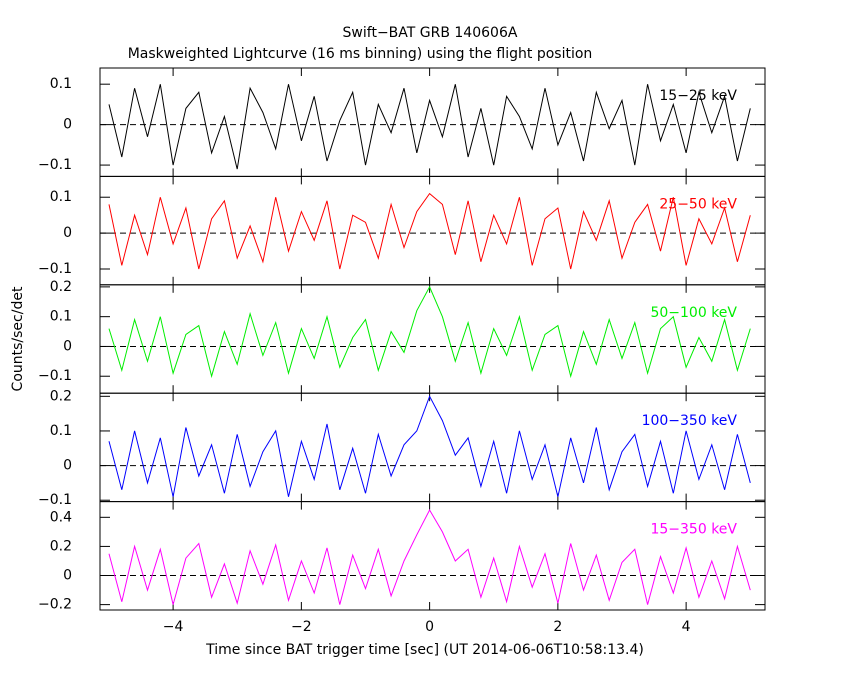 This screenshot has width=850, height=680. Describe the element at coordinates (557, 627) in the screenshot. I see `x-tick-label: 2` at that location.